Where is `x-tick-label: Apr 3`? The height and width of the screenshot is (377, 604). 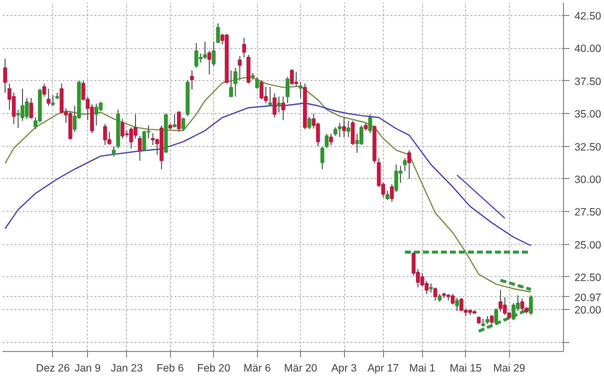
x-tick-label: Apr 3 is located at coordinates (344, 368).